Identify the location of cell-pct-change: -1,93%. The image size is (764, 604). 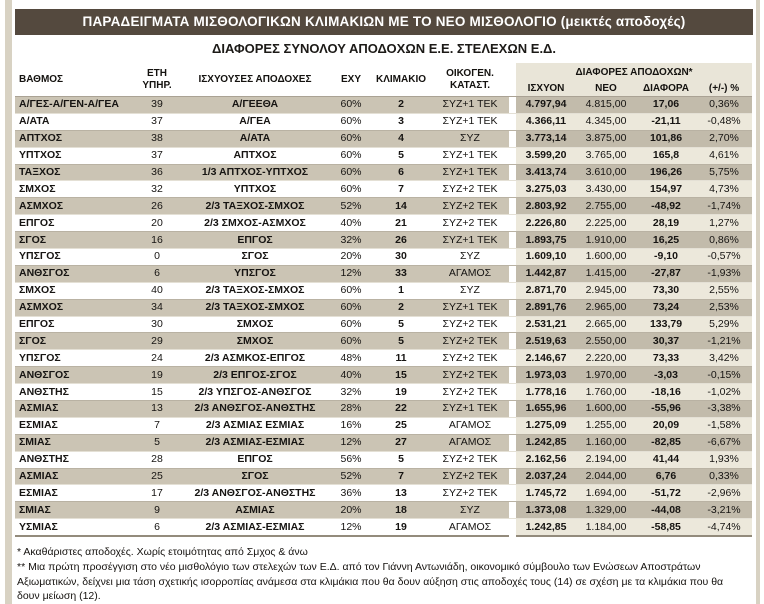
(724, 274).